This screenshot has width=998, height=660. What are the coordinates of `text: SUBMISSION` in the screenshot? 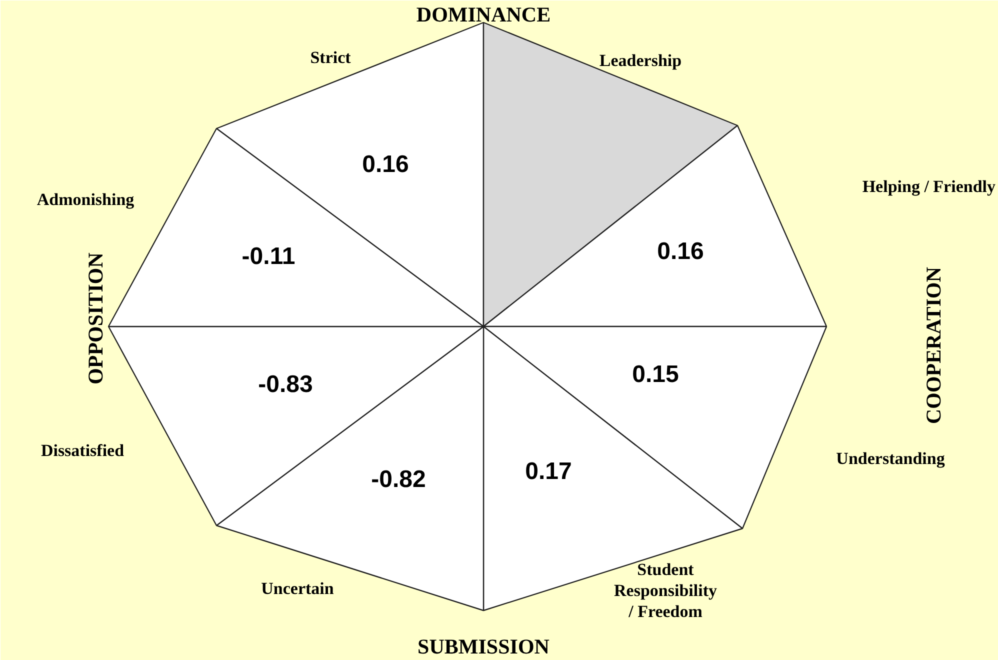 It's located at (484, 646).